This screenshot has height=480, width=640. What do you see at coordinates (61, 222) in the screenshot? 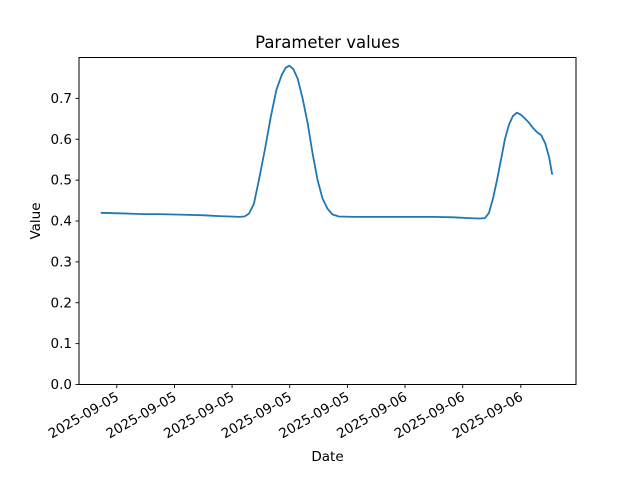
I see `y-tick-label: 0.4` at bounding box center [61, 222].